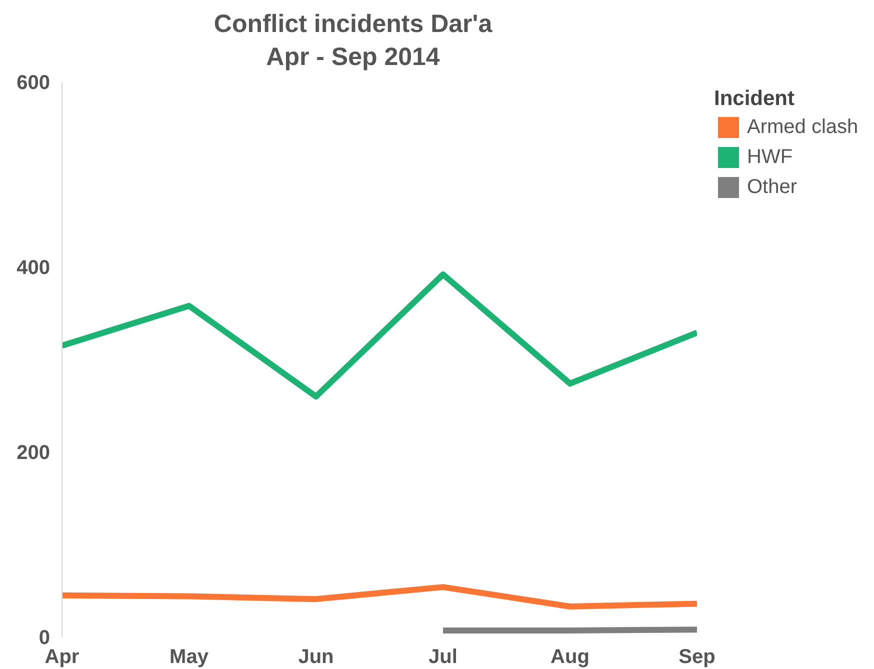  What do you see at coordinates (802, 127) in the screenshot?
I see `legend-label: Armed clash` at bounding box center [802, 127].